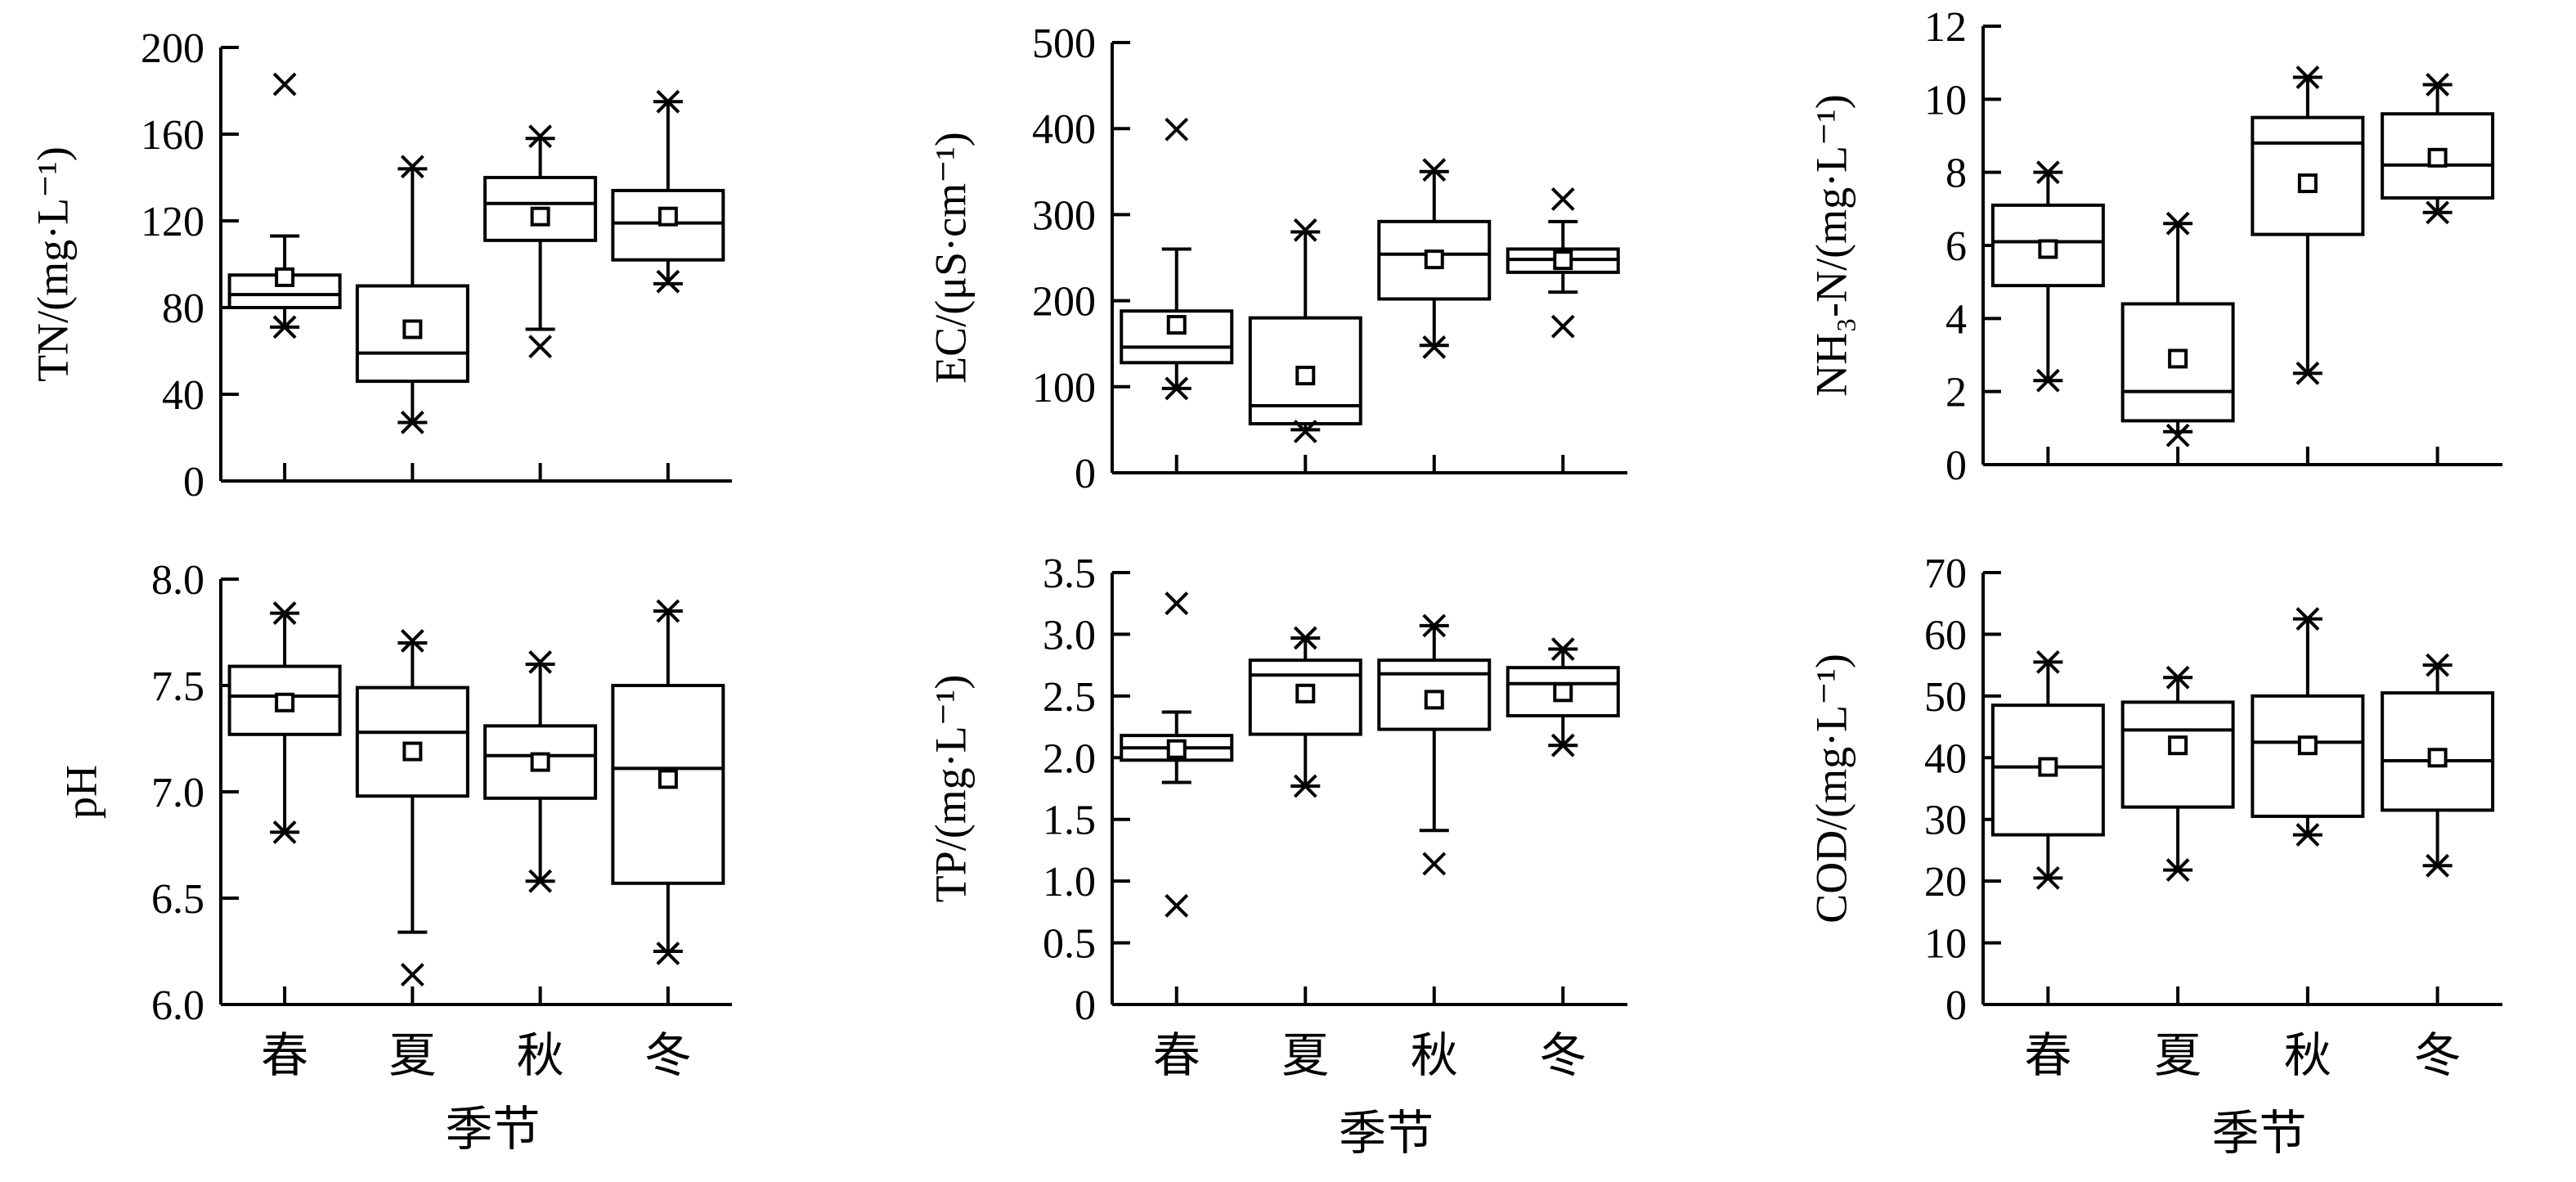 This screenshot has height=1182, width=2576. What do you see at coordinates (1069, 635) in the screenshot?
I see `y-tick-label: 3.0` at bounding box center [1069, 635].